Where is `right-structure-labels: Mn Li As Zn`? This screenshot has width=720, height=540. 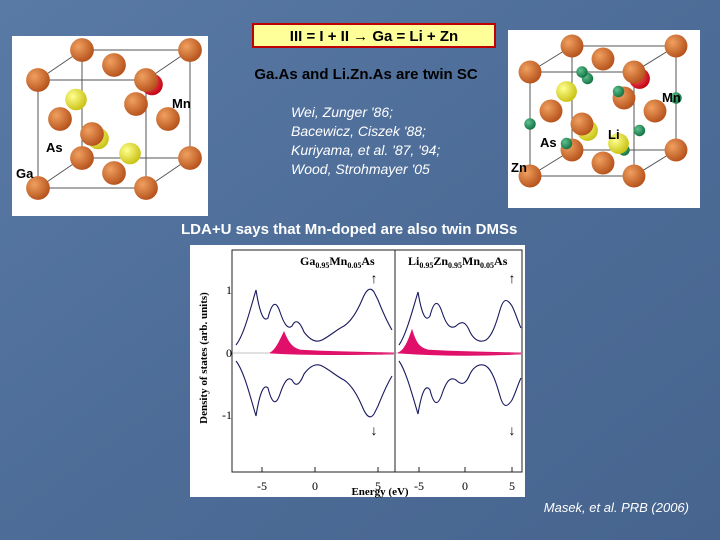
right-structure-labels: Mn Li As Zn is located at coordinates (596, 132).